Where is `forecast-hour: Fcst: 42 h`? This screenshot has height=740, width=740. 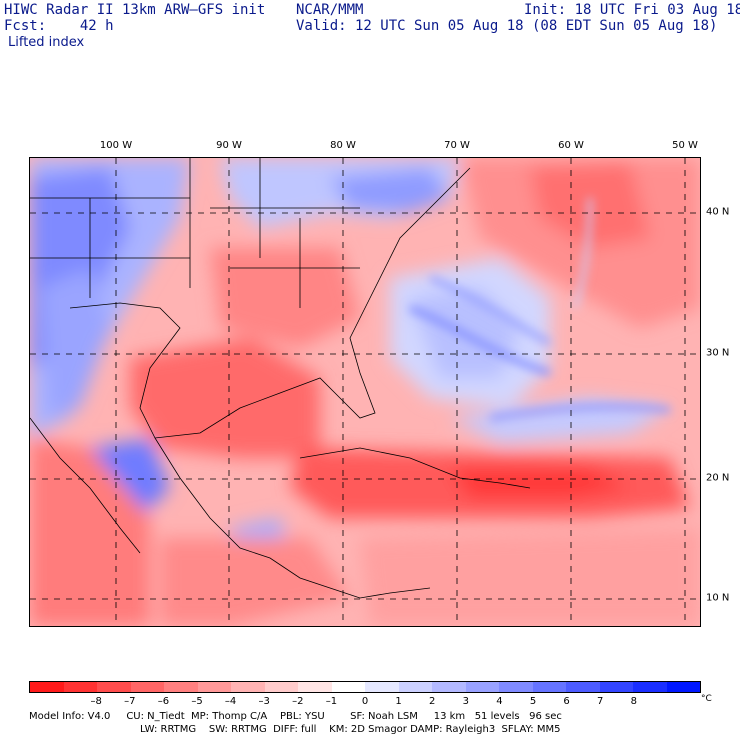 forecast-hour: Fcst: 42 h is located at coordinates (59, 26).